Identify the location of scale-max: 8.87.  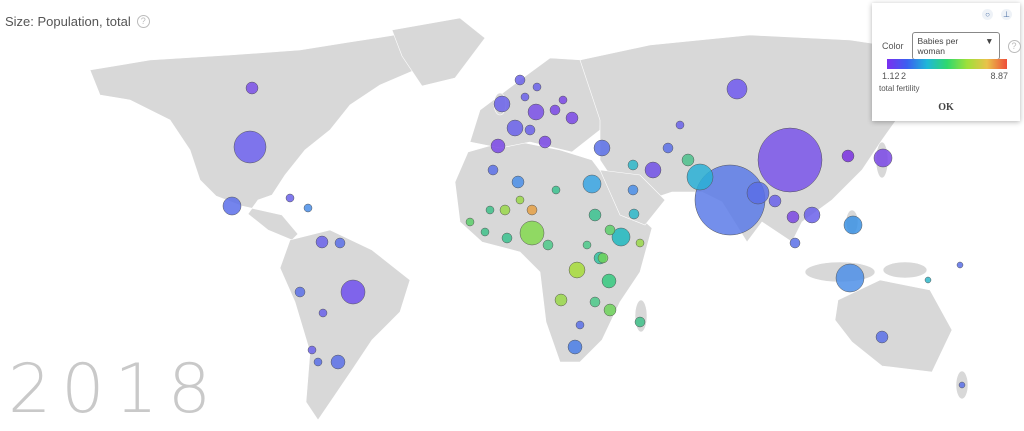
(999, 76).